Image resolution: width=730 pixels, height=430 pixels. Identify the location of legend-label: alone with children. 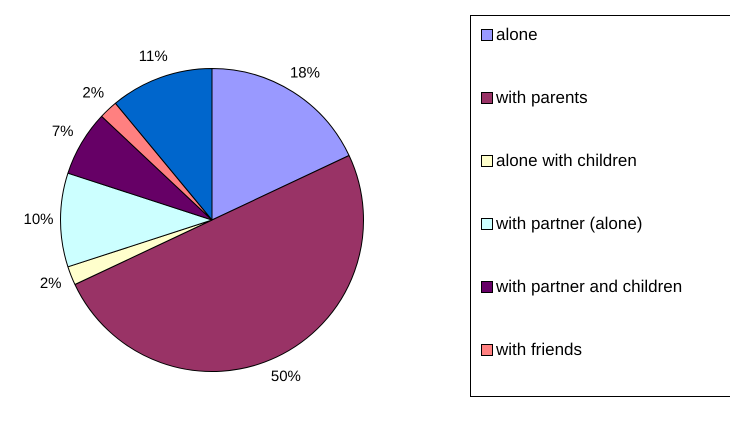
(566, 160).